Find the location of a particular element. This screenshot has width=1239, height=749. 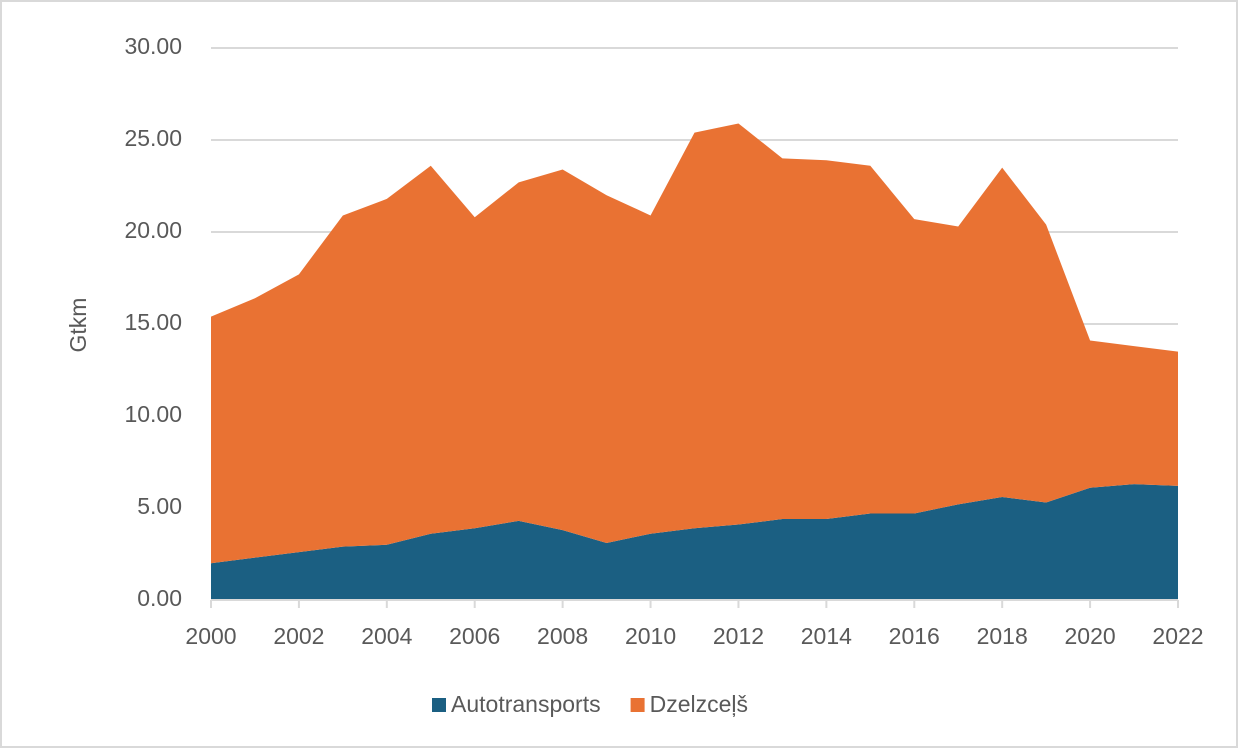

x-tick-label: 2008 is located at coordinates (562, 636).